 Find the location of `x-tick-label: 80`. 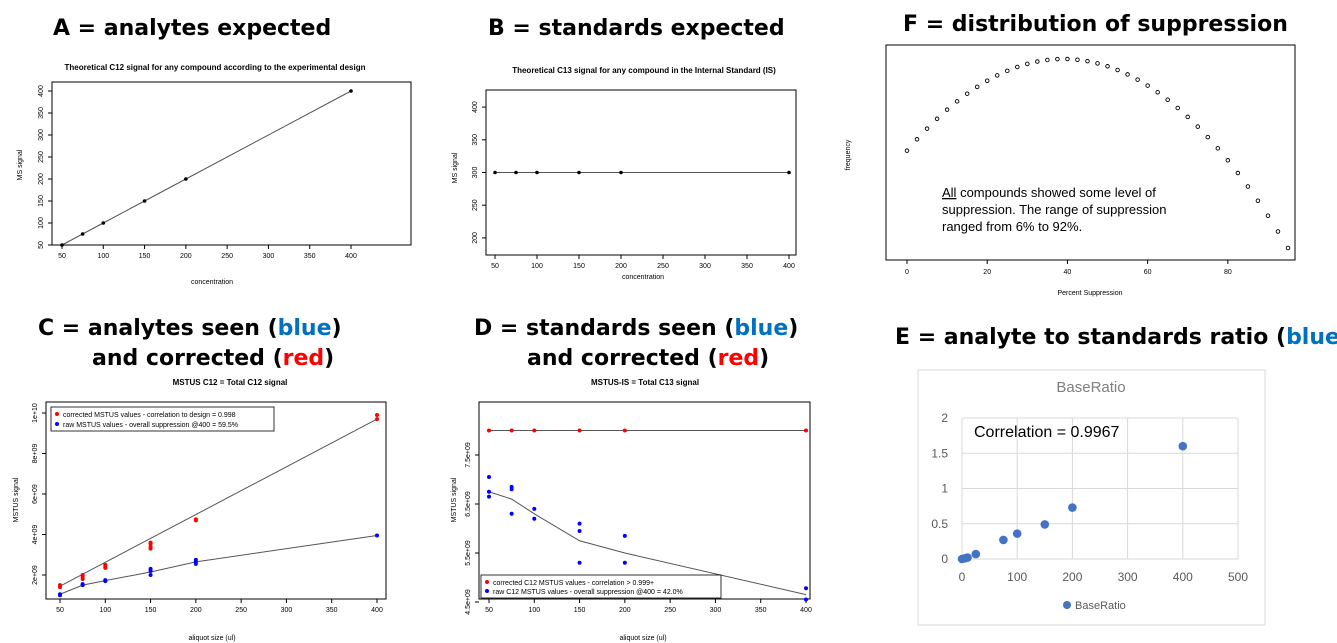

x-tick-label: 80 is located at coordinates (1228, 272).